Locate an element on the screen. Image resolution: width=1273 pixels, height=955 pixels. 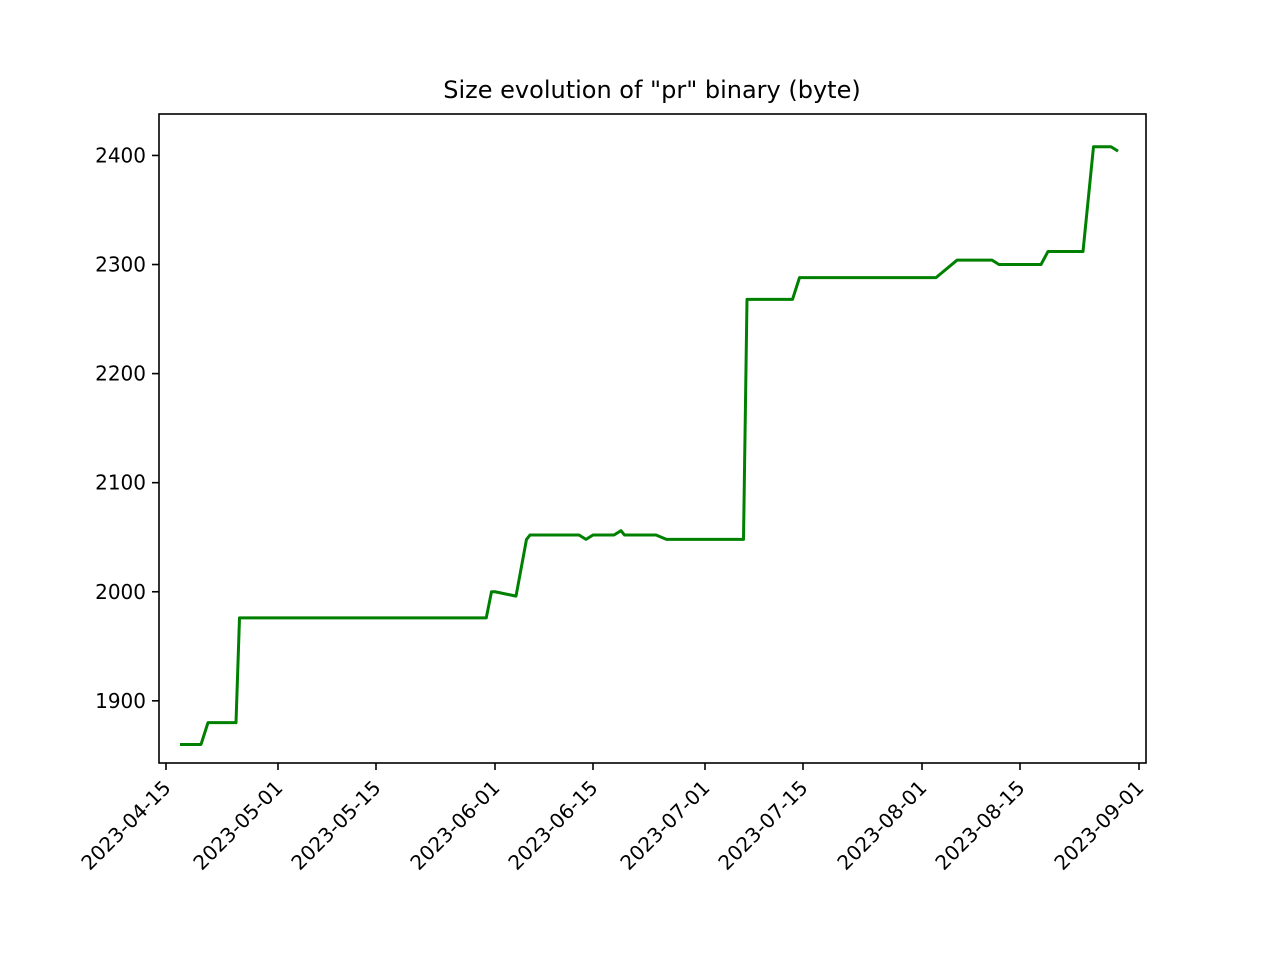
y-tick-label: 2000 is located at coordinates (120, 592).